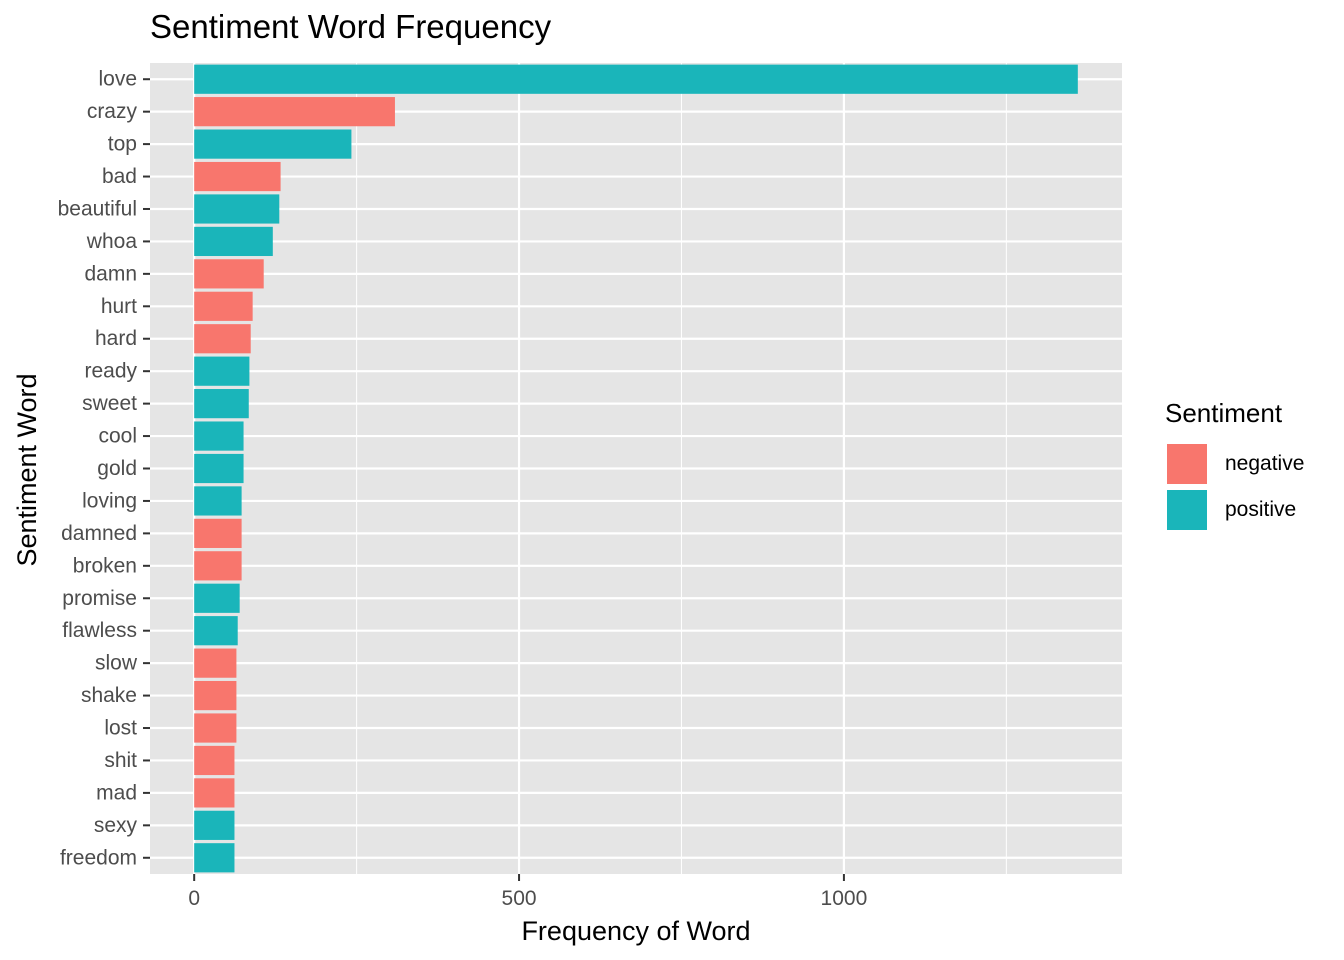  Describe the element at coordinates (116, 663) in the screenshot. I see `y-tick-label-slow: slow` at that location.